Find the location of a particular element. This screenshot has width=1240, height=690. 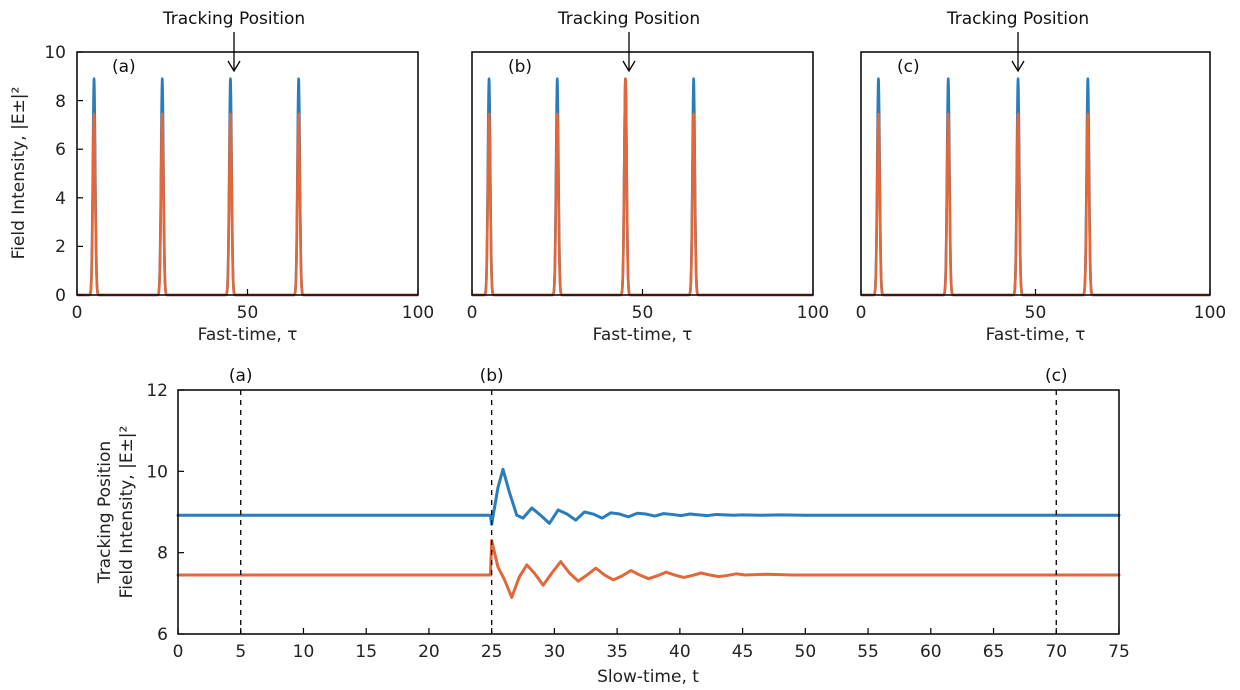

x-tick-label-bottom-45: 45 is located at coordinates (743, 652).